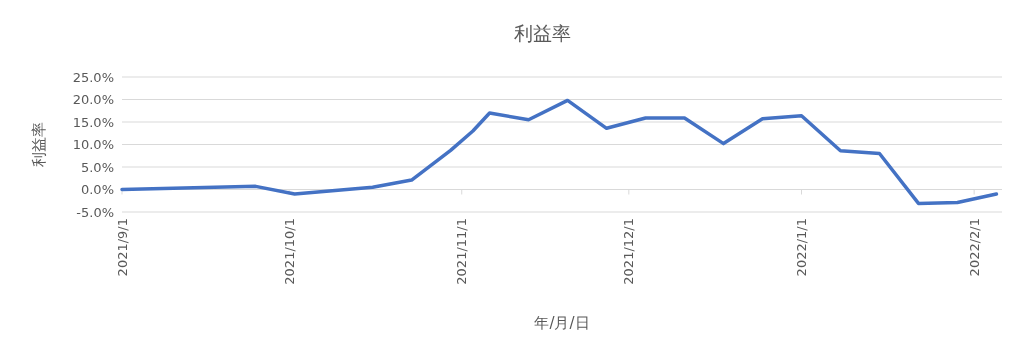 The width and height of the screenshot is (1024, 360). Describe the element at coordinates (629, 251) in the screenshot. I see `x-tick-label: 2021/12/1` at that location.